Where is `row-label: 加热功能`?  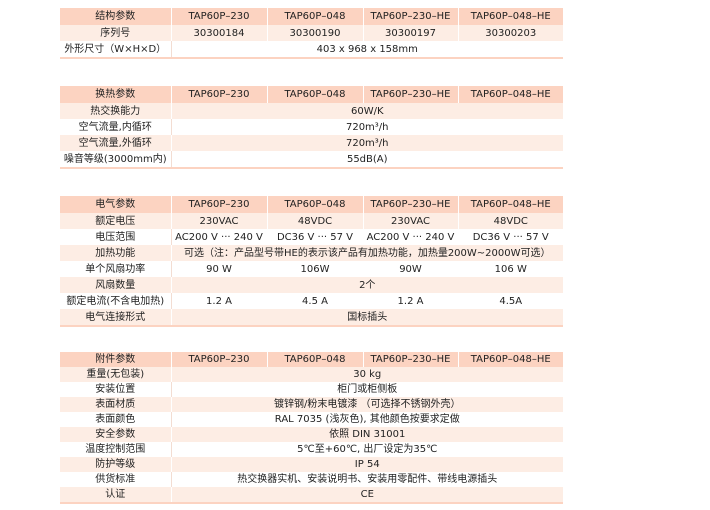
row-label: 加热功能 is located at coordinates (115, 253).